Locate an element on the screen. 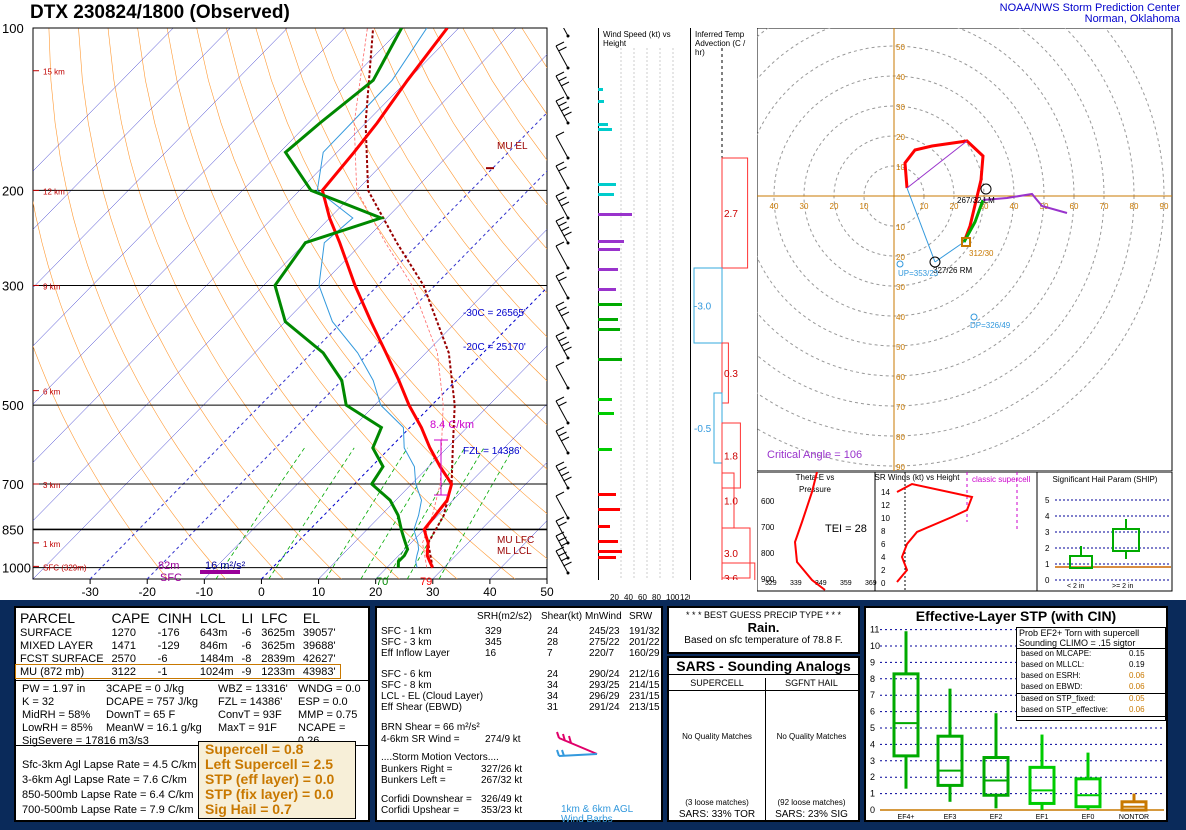 This screenshot has width=1186, height=830. advection-bars: 2.7 -3.0 0.3 -0.5 1.8 1.0 3.0 3.6 is located at coordinates (724, 314).